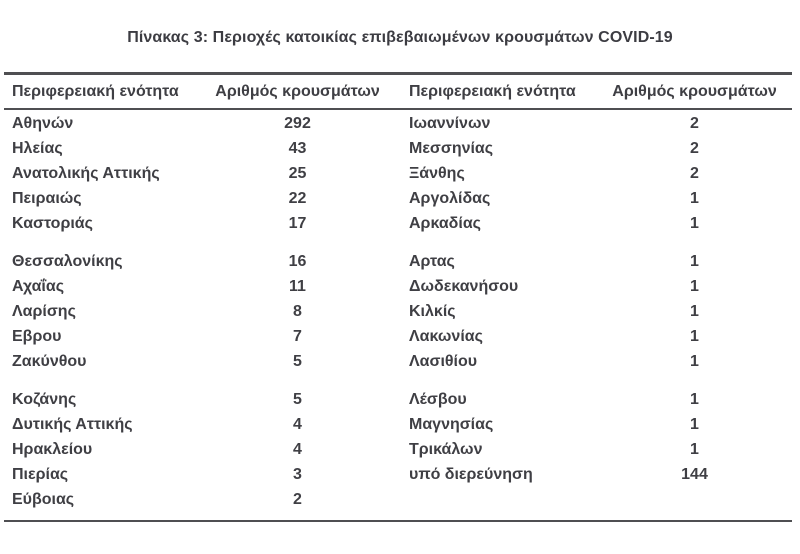 The image size is (800, 554). Describe the element at coordinates (297, 499) in the screenshot. I see `cases-cell-left: 2` at that location.